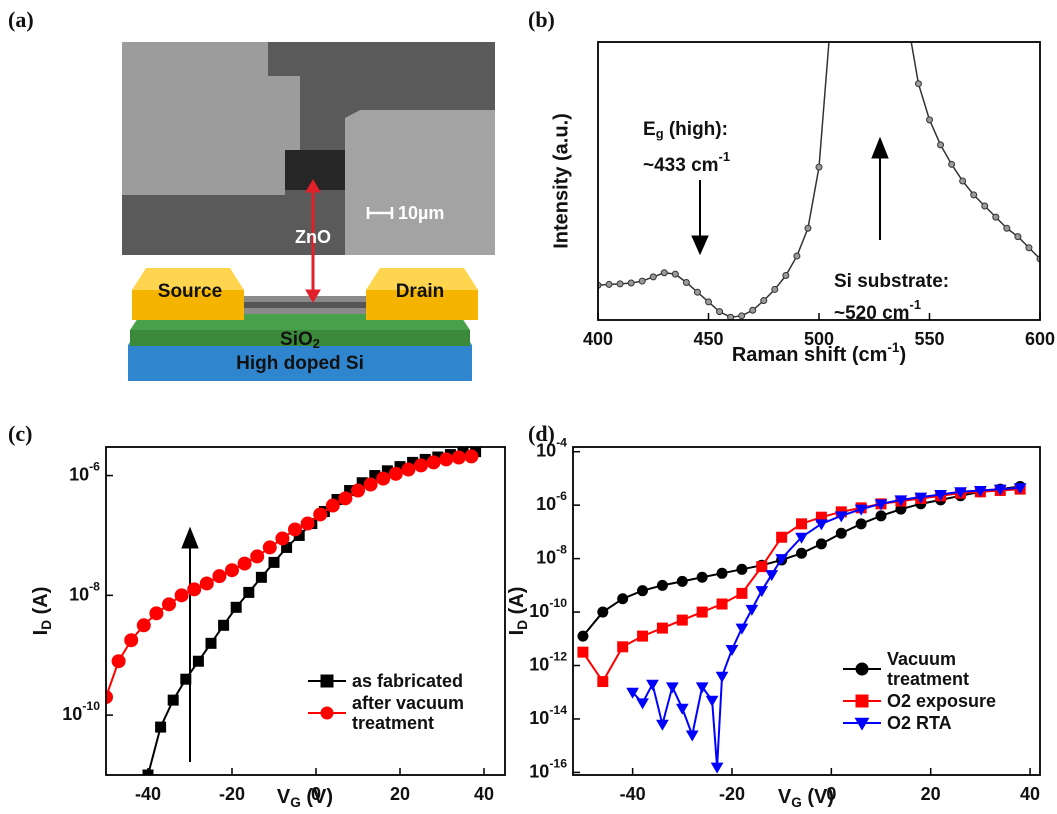 The image size is (1057, 814). I want to click on text-part: E, so click(649, 129).